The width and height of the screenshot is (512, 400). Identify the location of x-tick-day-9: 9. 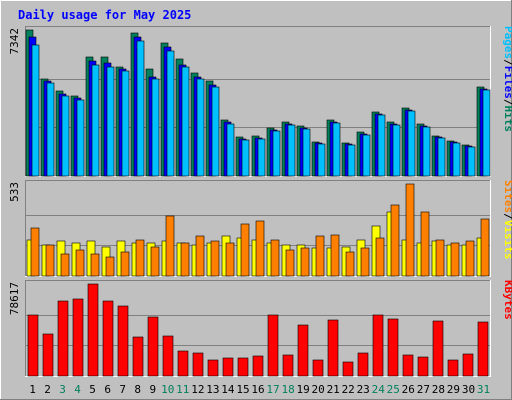
(152, 389).